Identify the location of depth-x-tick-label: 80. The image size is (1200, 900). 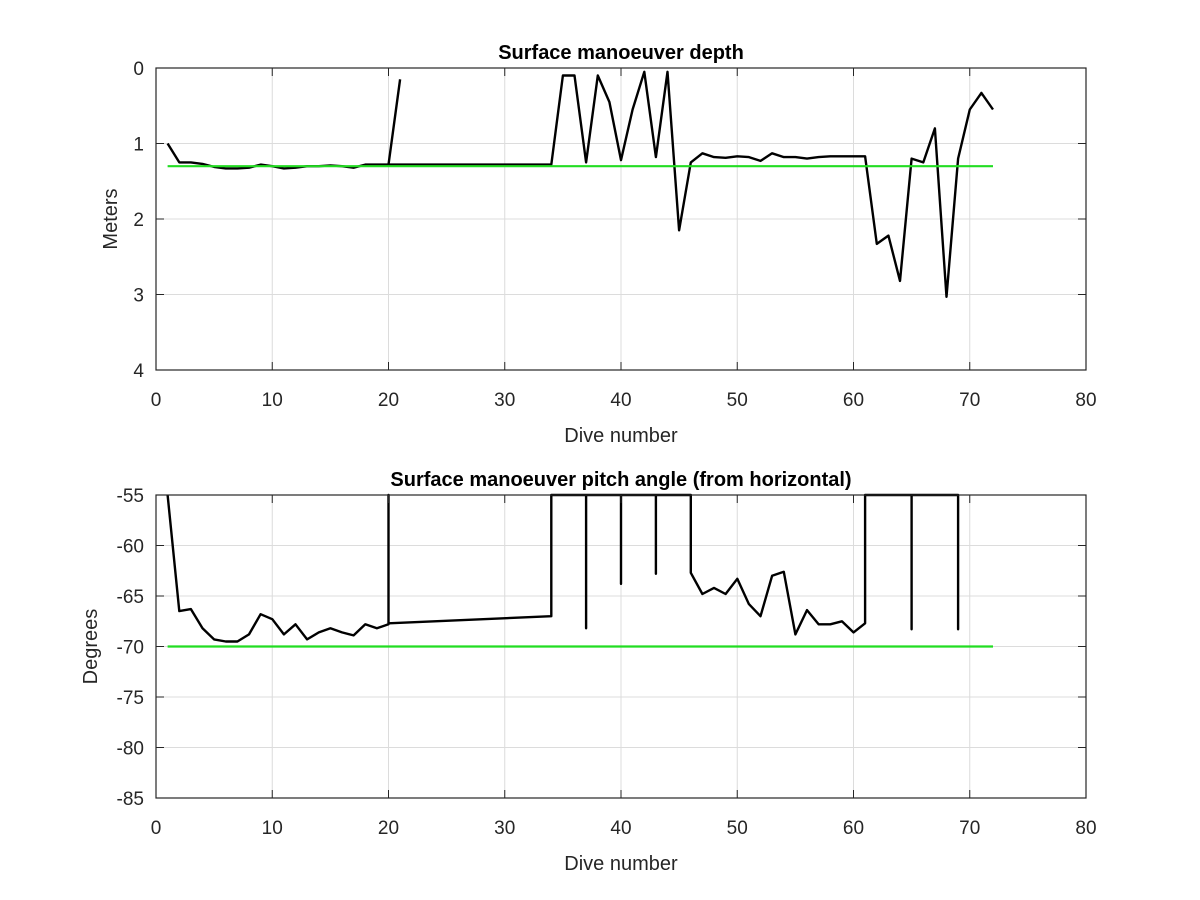
(1085, 400).